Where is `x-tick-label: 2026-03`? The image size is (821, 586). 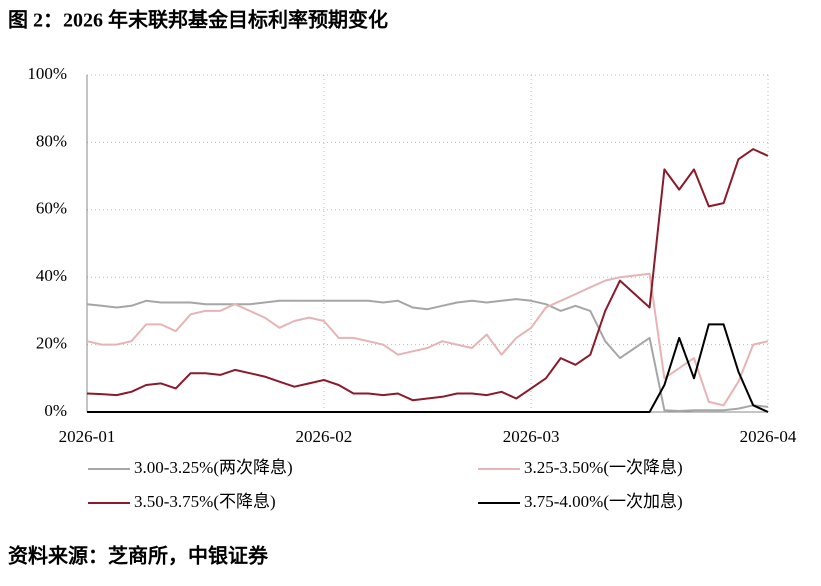
x-tick-label: 2026-03 is located at coordinates (531, 436).